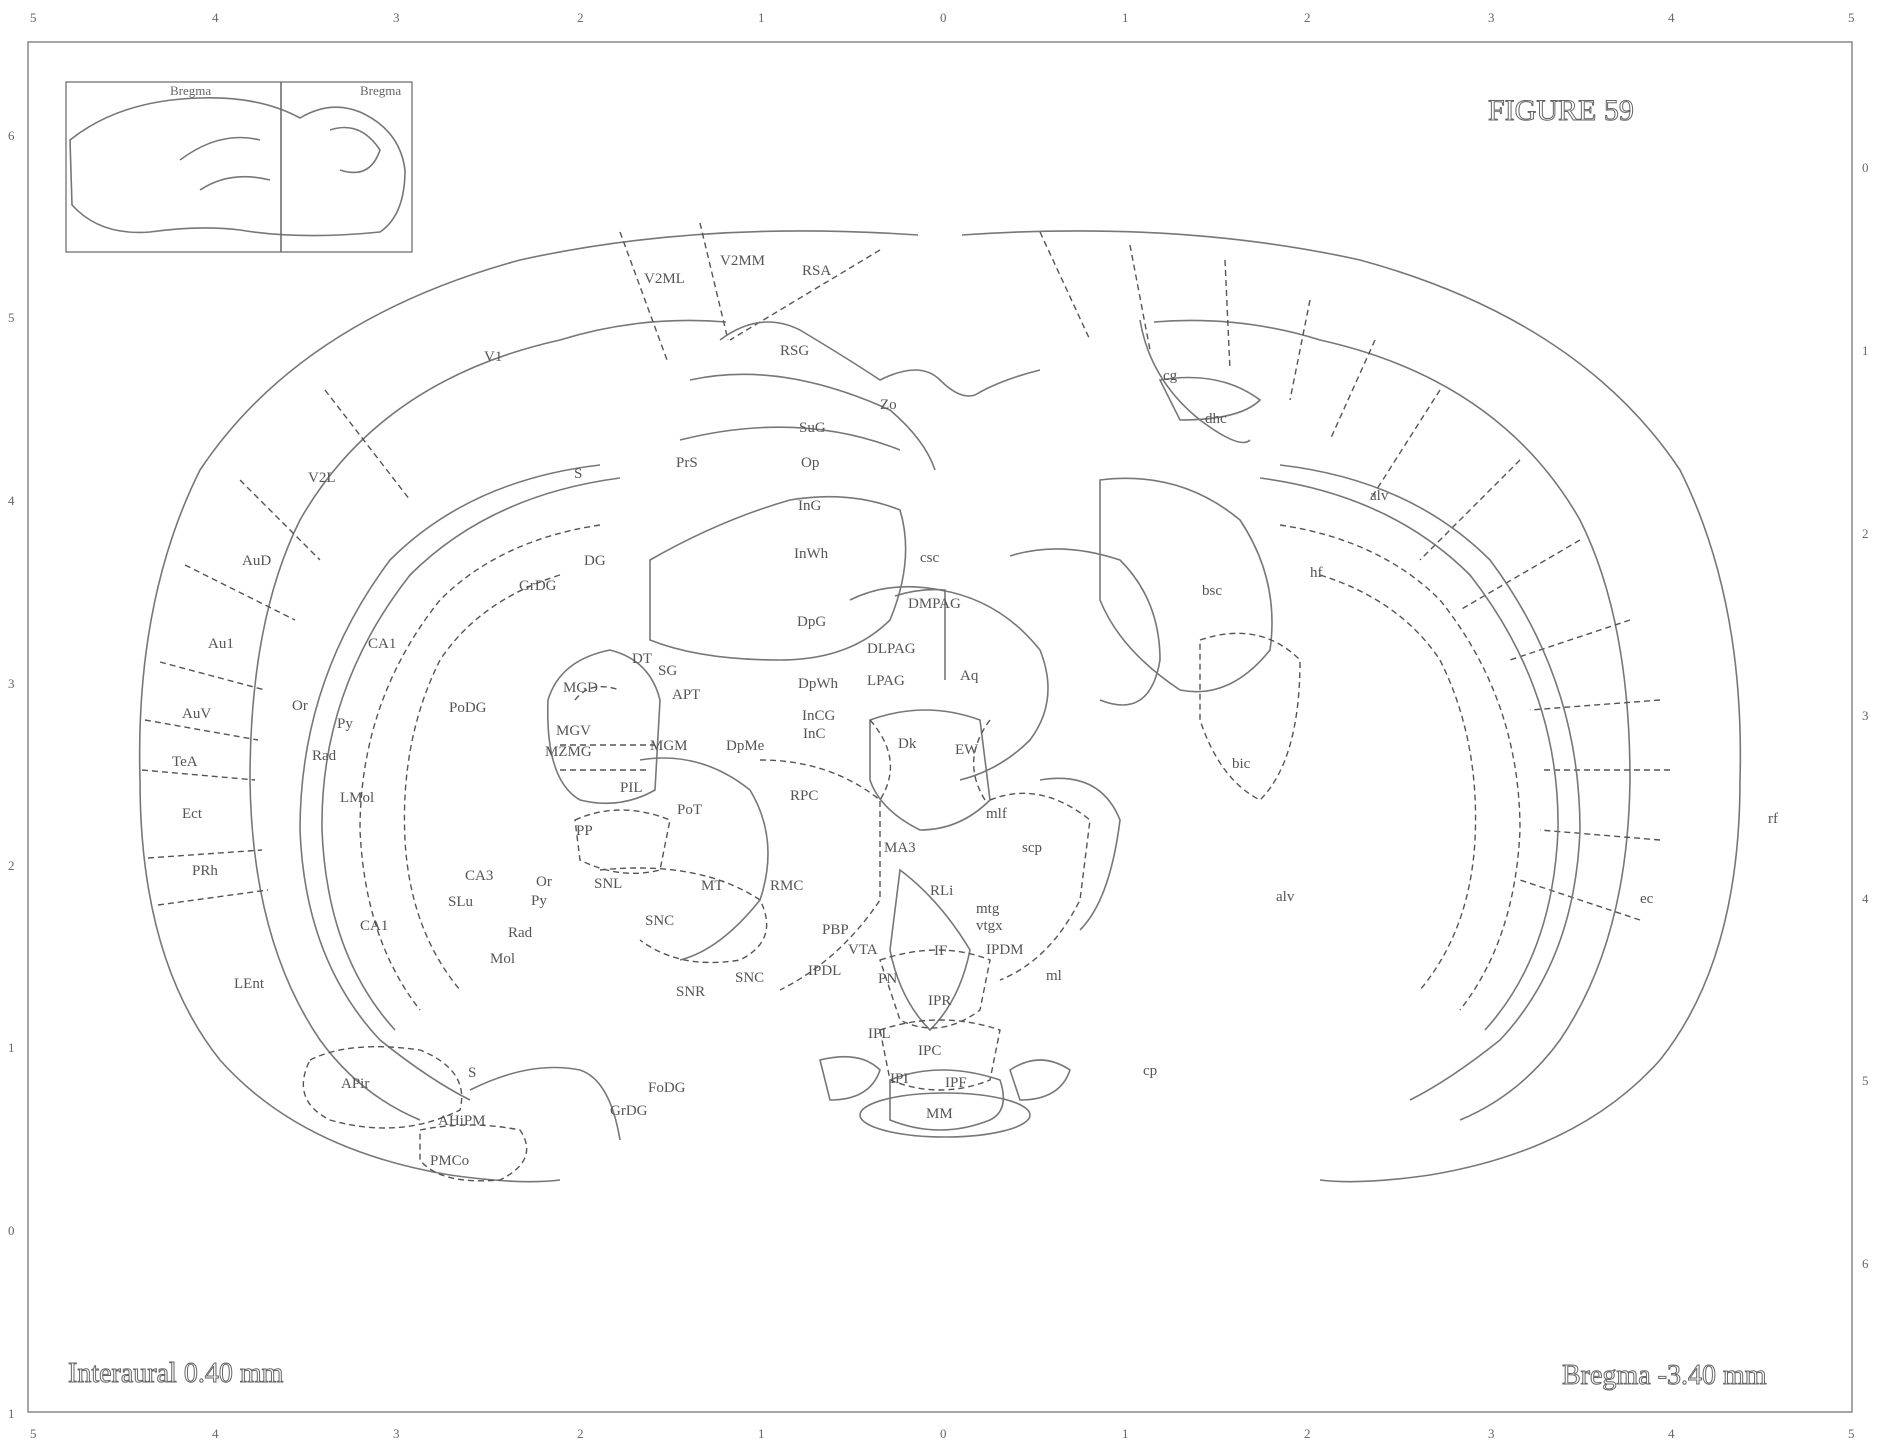  Describe the element at coordinates (891, 649) in the screenshot. I see `label-DLPAG: DLPAG` at that location.